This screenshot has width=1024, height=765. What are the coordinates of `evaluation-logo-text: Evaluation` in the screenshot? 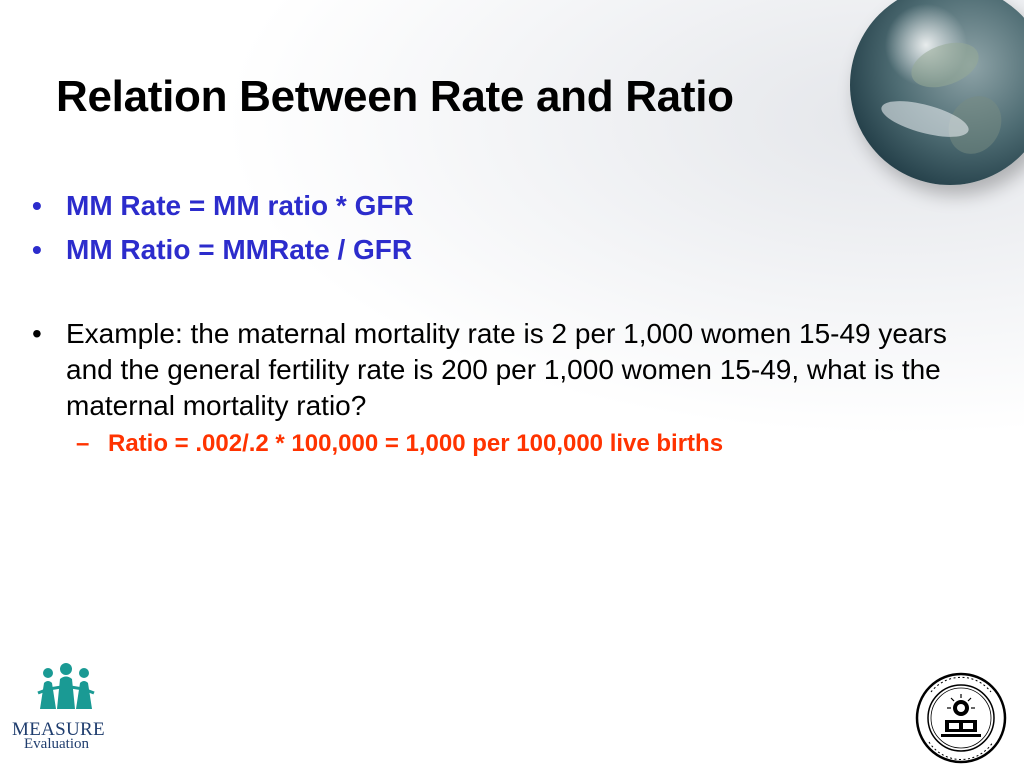 It's located at (56, 744).